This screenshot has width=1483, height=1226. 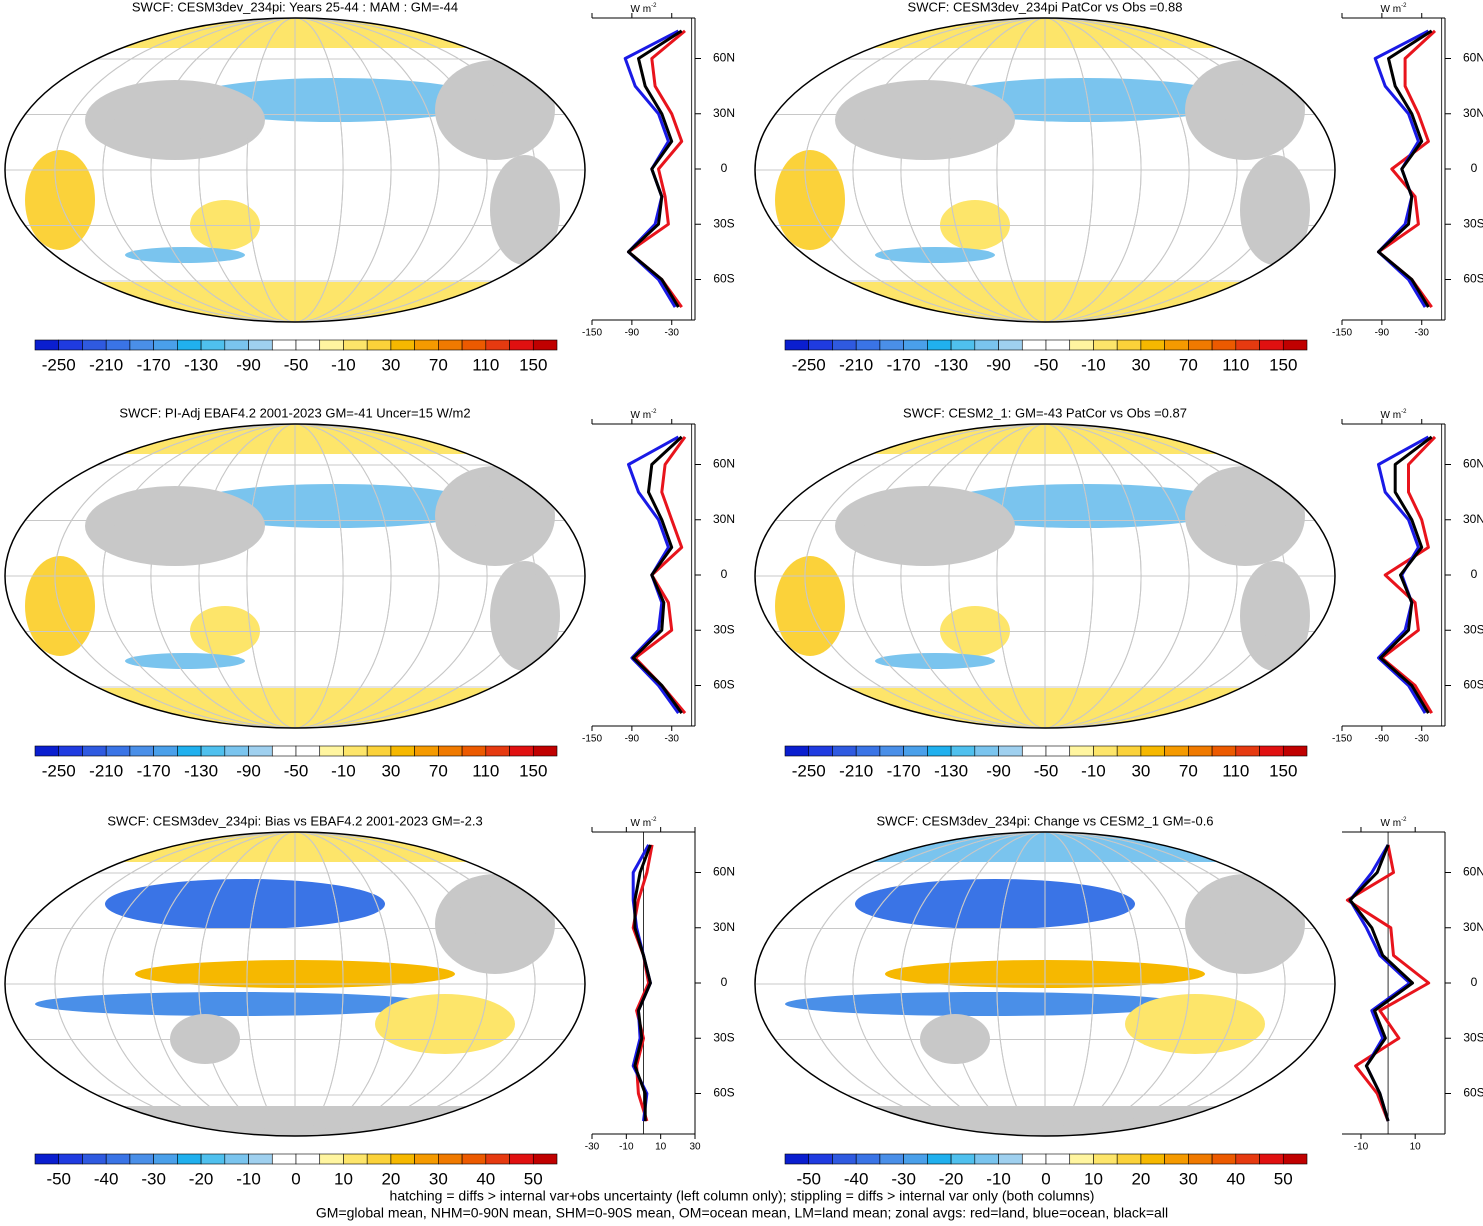 I want to click on map-fill, so click(x=1045, y=984).